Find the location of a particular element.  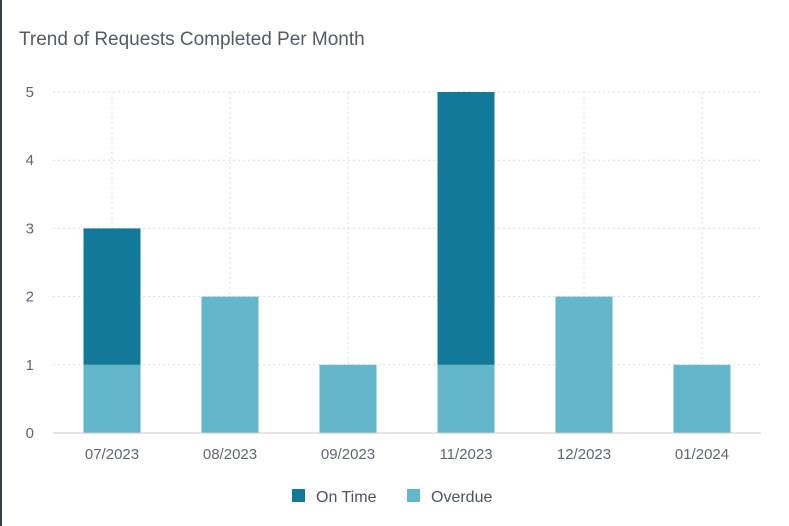

y-tick-label: 5 is located at coordinates (30, 92).